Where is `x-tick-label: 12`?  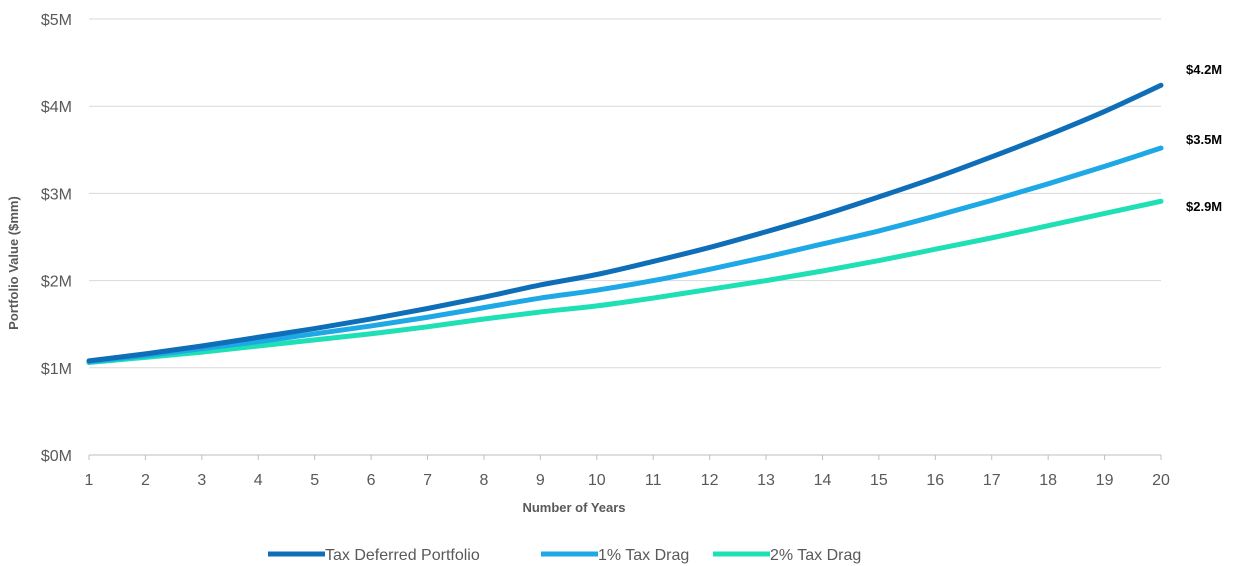
x-tick-label: 12 is located at coordinates (710, 480).